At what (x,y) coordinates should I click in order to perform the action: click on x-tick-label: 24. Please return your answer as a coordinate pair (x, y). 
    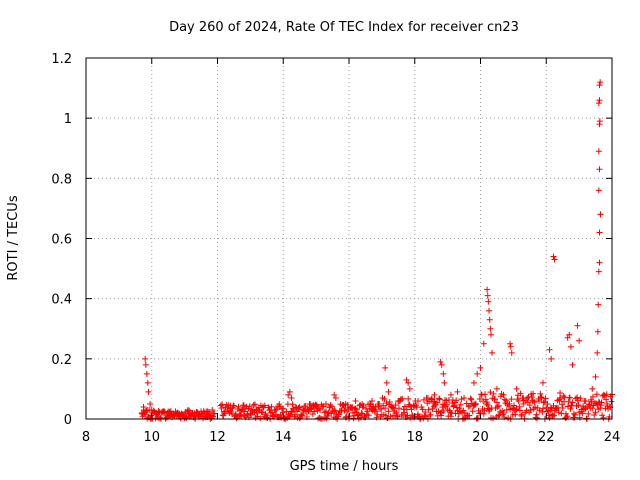
    Looking at the image, I should click on (612, 437).